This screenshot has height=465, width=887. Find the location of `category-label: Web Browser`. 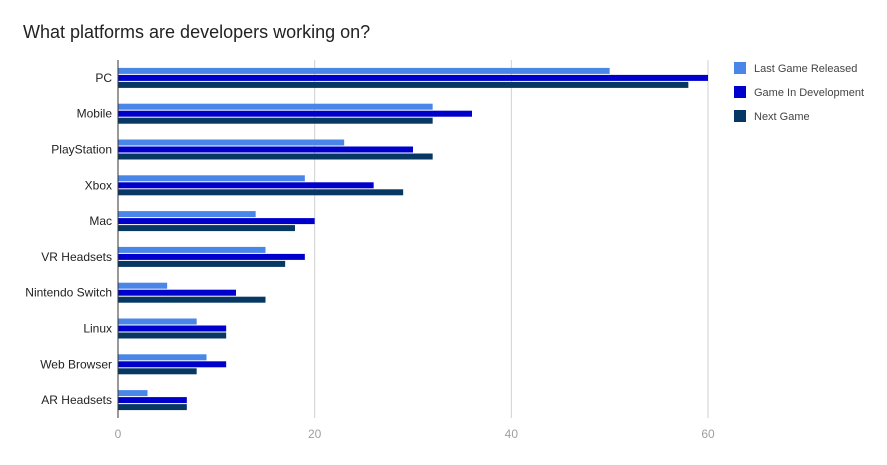

category-label: Web Browser is located at coordinates (76, 364).